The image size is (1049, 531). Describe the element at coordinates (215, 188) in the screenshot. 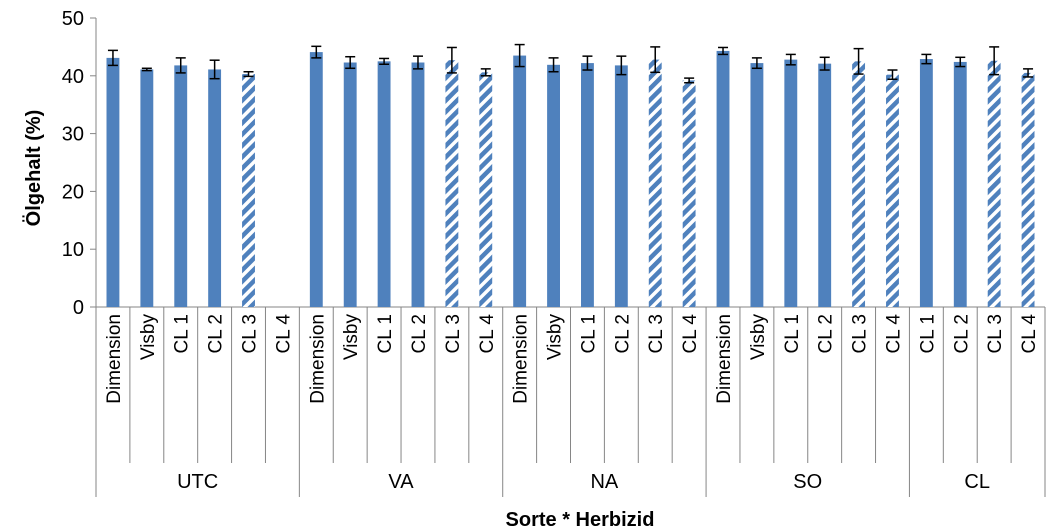

I see `bar-utc-cl2` at that location.